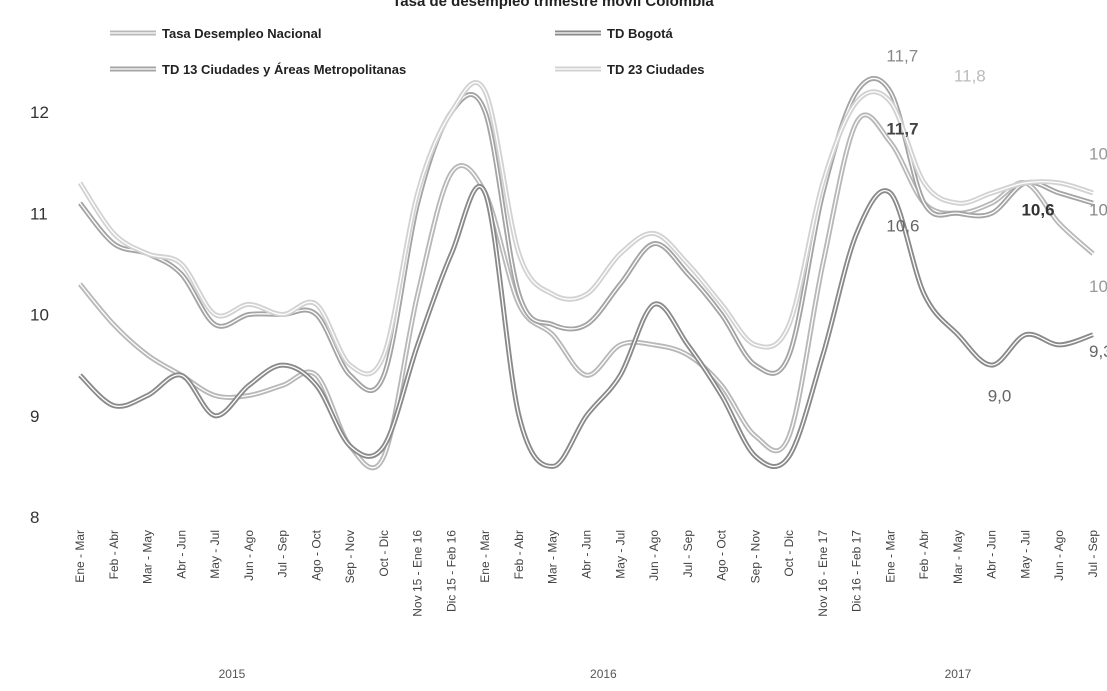  What do you see at coordinates (1098, 154) in the screenshot?
I see `data-label: 10,7` at bounding box center [1098, 154].